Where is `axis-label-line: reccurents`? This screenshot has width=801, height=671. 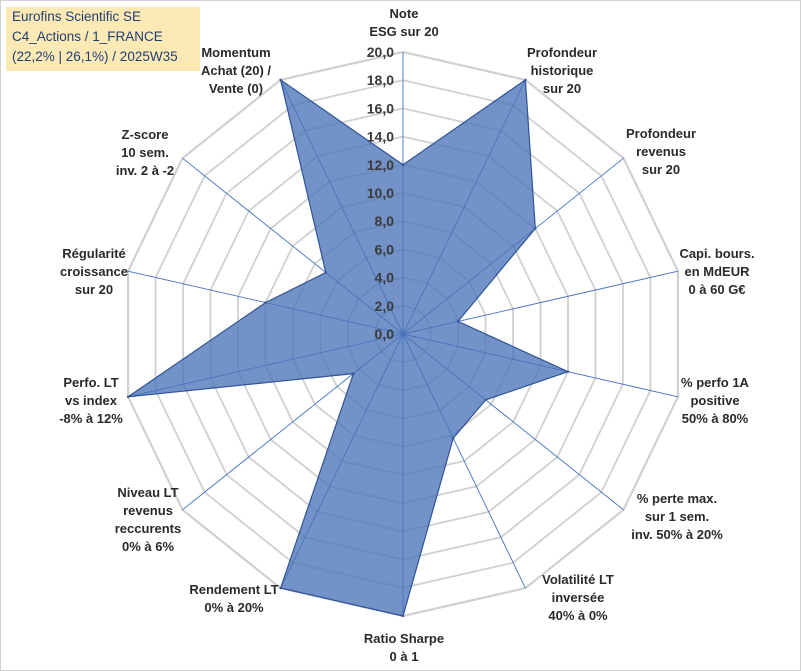 axis-label-line: reccurents is located at coordinates (148, 528).